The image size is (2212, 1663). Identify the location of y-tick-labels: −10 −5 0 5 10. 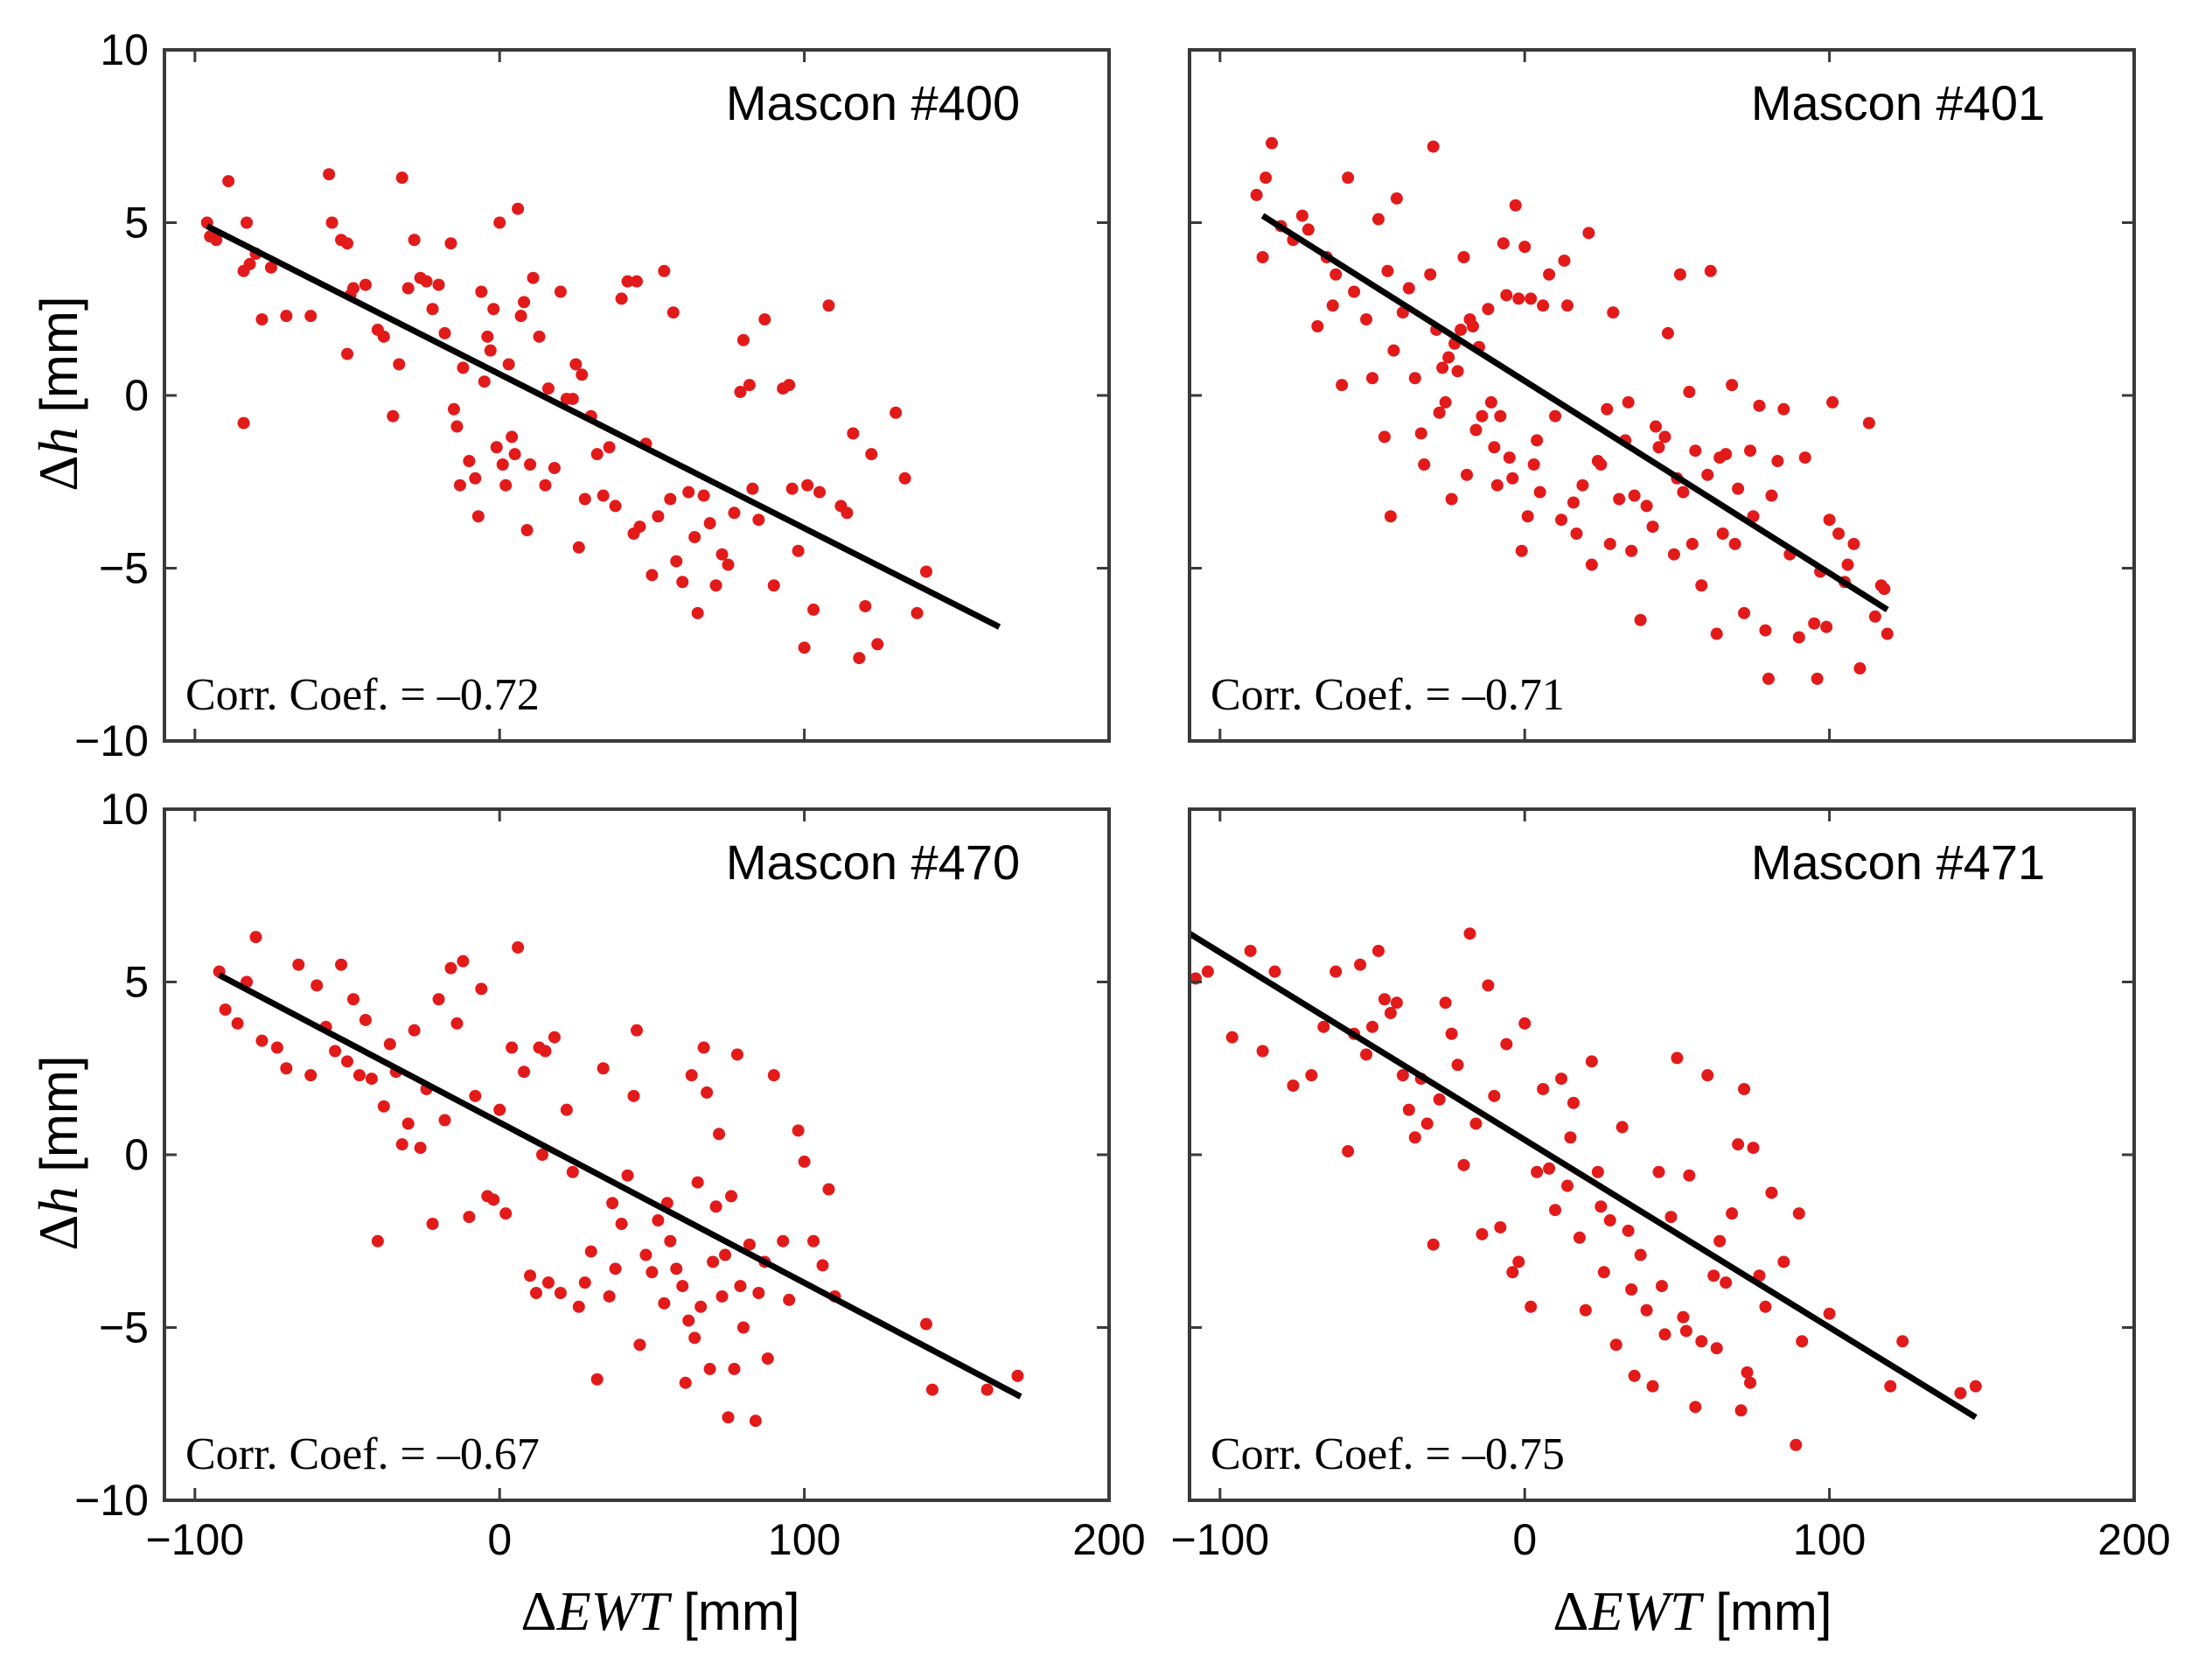
(111, 395).